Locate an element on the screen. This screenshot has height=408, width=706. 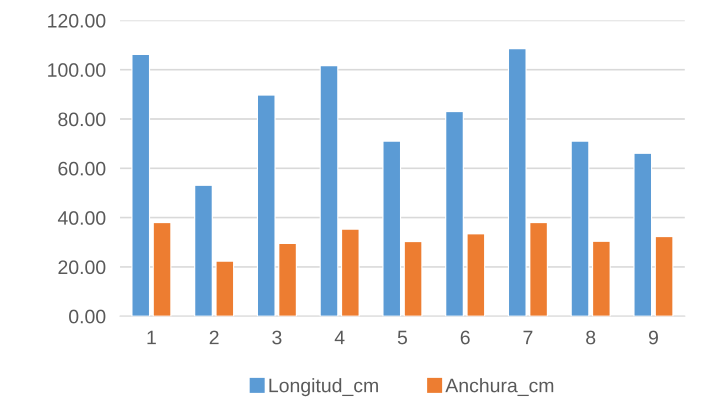
x-tick-label: 7 is located at coordinates (528, 337).